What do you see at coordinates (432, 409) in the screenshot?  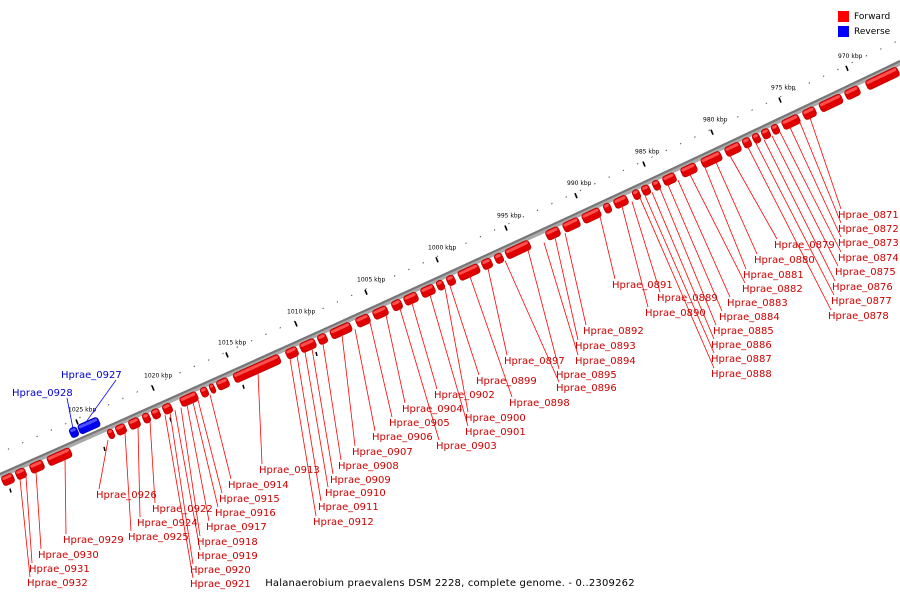 I see `forward-gene-label: Hprae_0904` at bounding box center [432, 409].